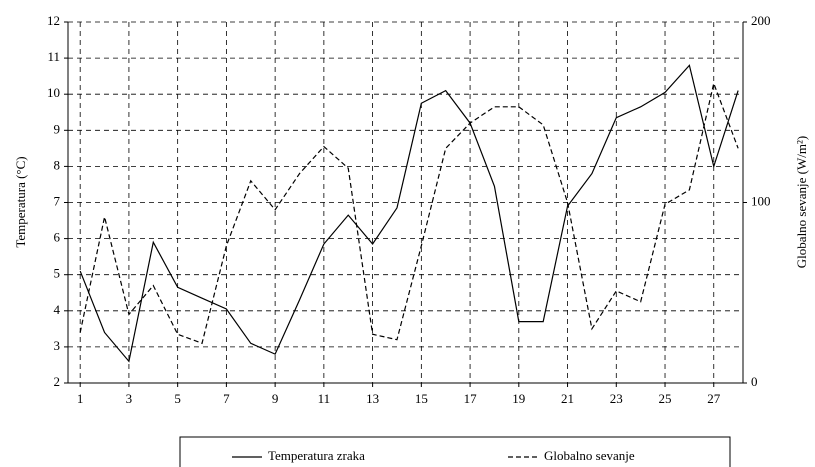  Describe the element at coordinates (177, 398) in the screenshot. I see `x-tick-label: 5` at that location.